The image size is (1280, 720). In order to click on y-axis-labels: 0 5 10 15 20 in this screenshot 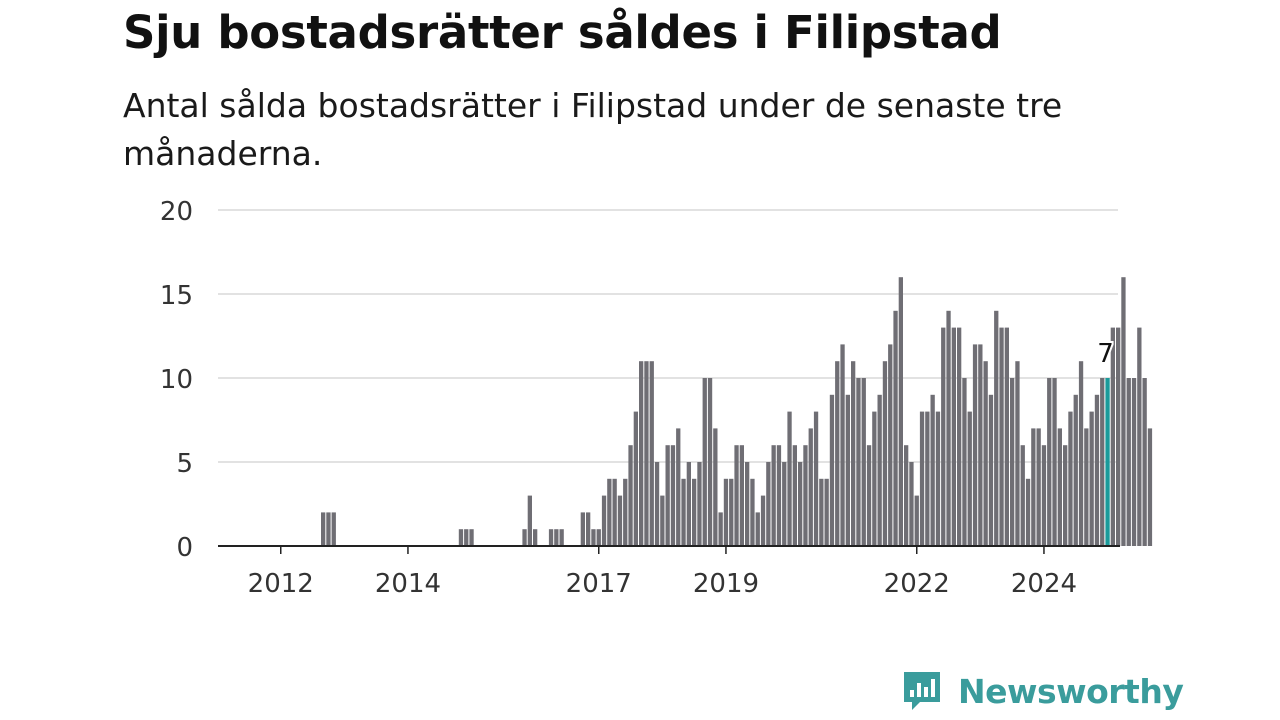, I will do `click(176, 380)`.